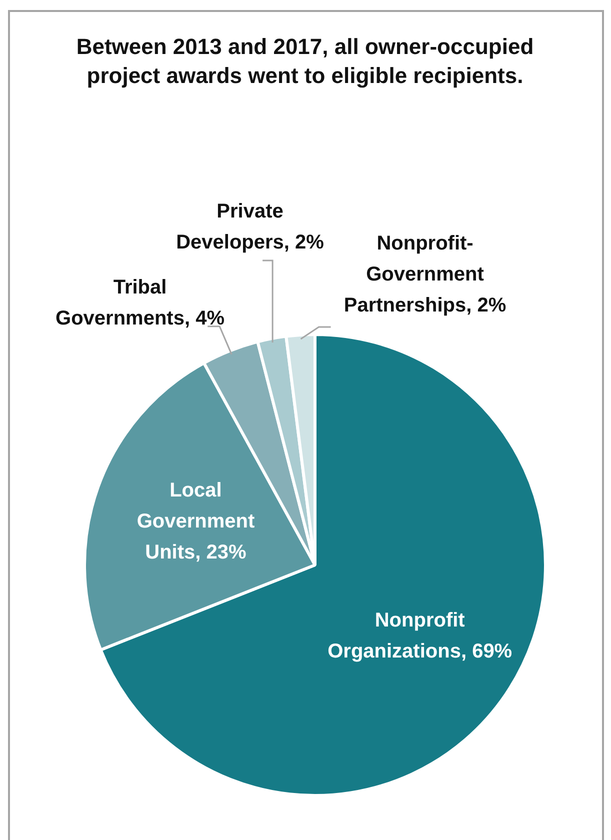  I want to click on slice-label: Nonprofit Organizations, 69%, so click(420, 635).